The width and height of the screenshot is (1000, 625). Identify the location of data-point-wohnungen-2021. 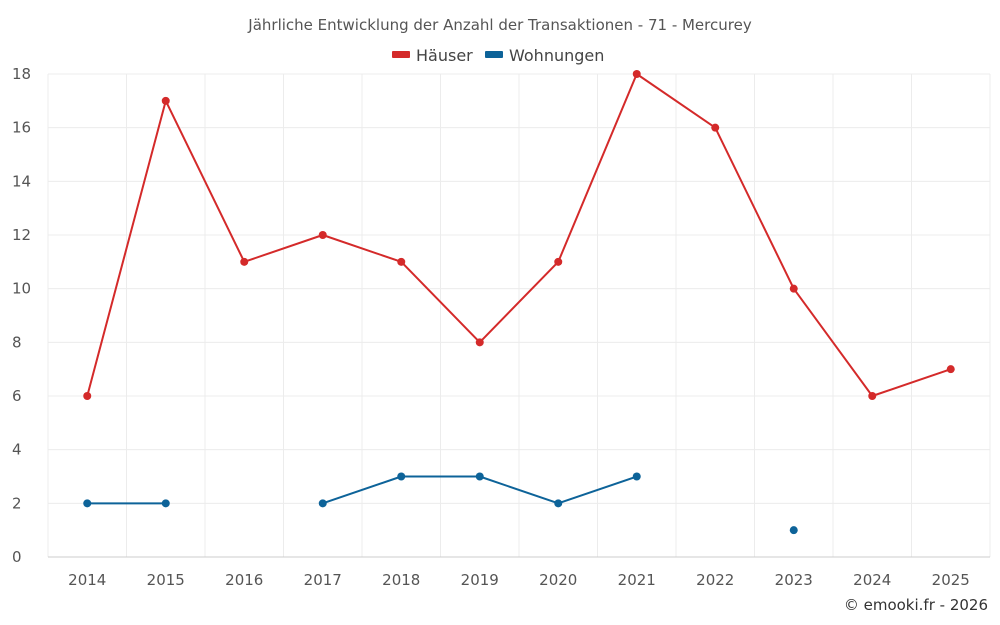
(636, 476).